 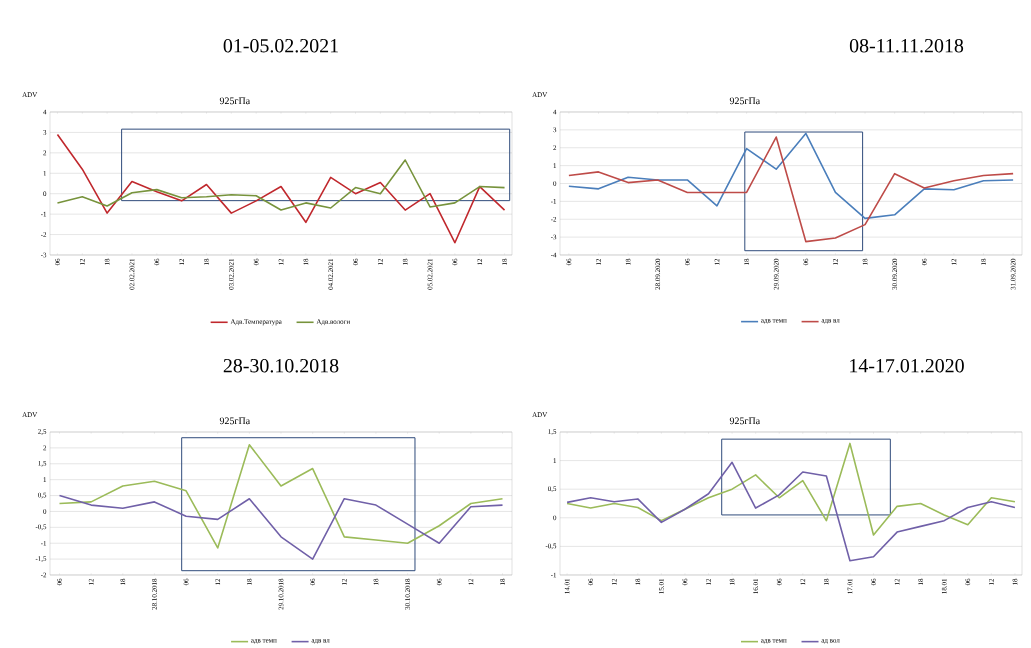 What do you see at coordinates (281, 365) in the screenshot?
I see `chart-title: 28-30.10.2018` at bounding box center [281, 365].